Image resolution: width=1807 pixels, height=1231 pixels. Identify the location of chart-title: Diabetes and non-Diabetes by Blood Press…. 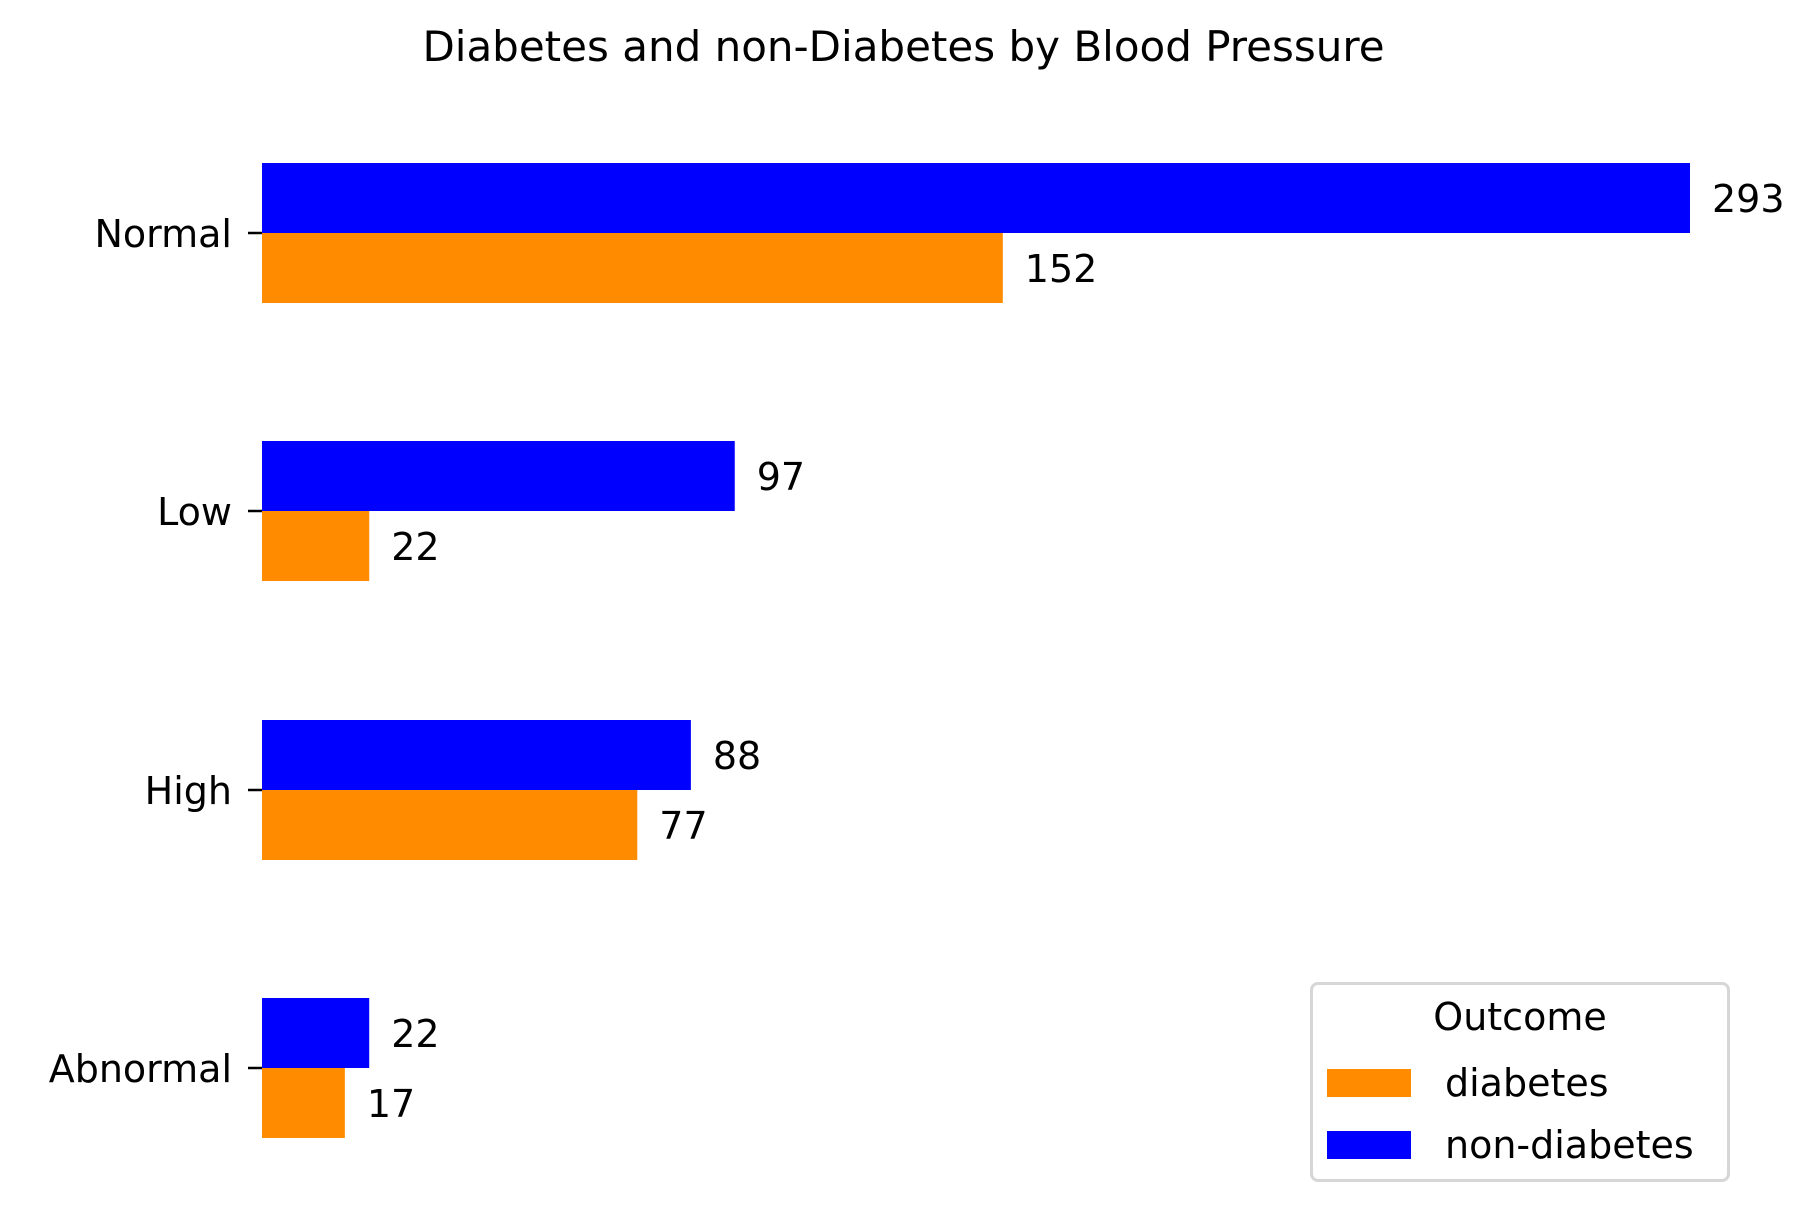
(903, 46).